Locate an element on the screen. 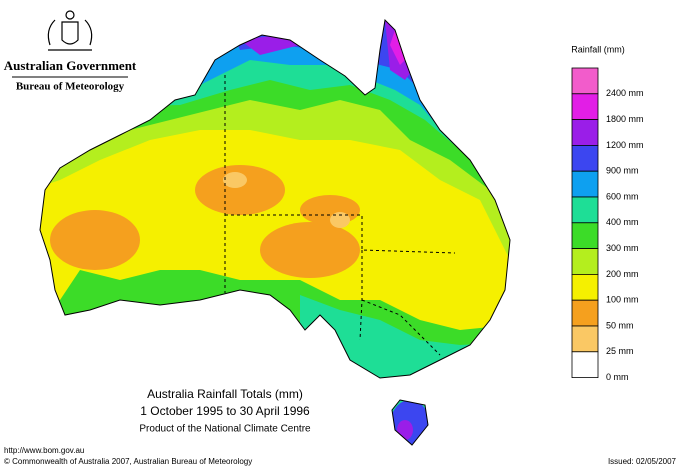  footer-url: http://www.bom.gov.au is located at coordinates (44, 450).